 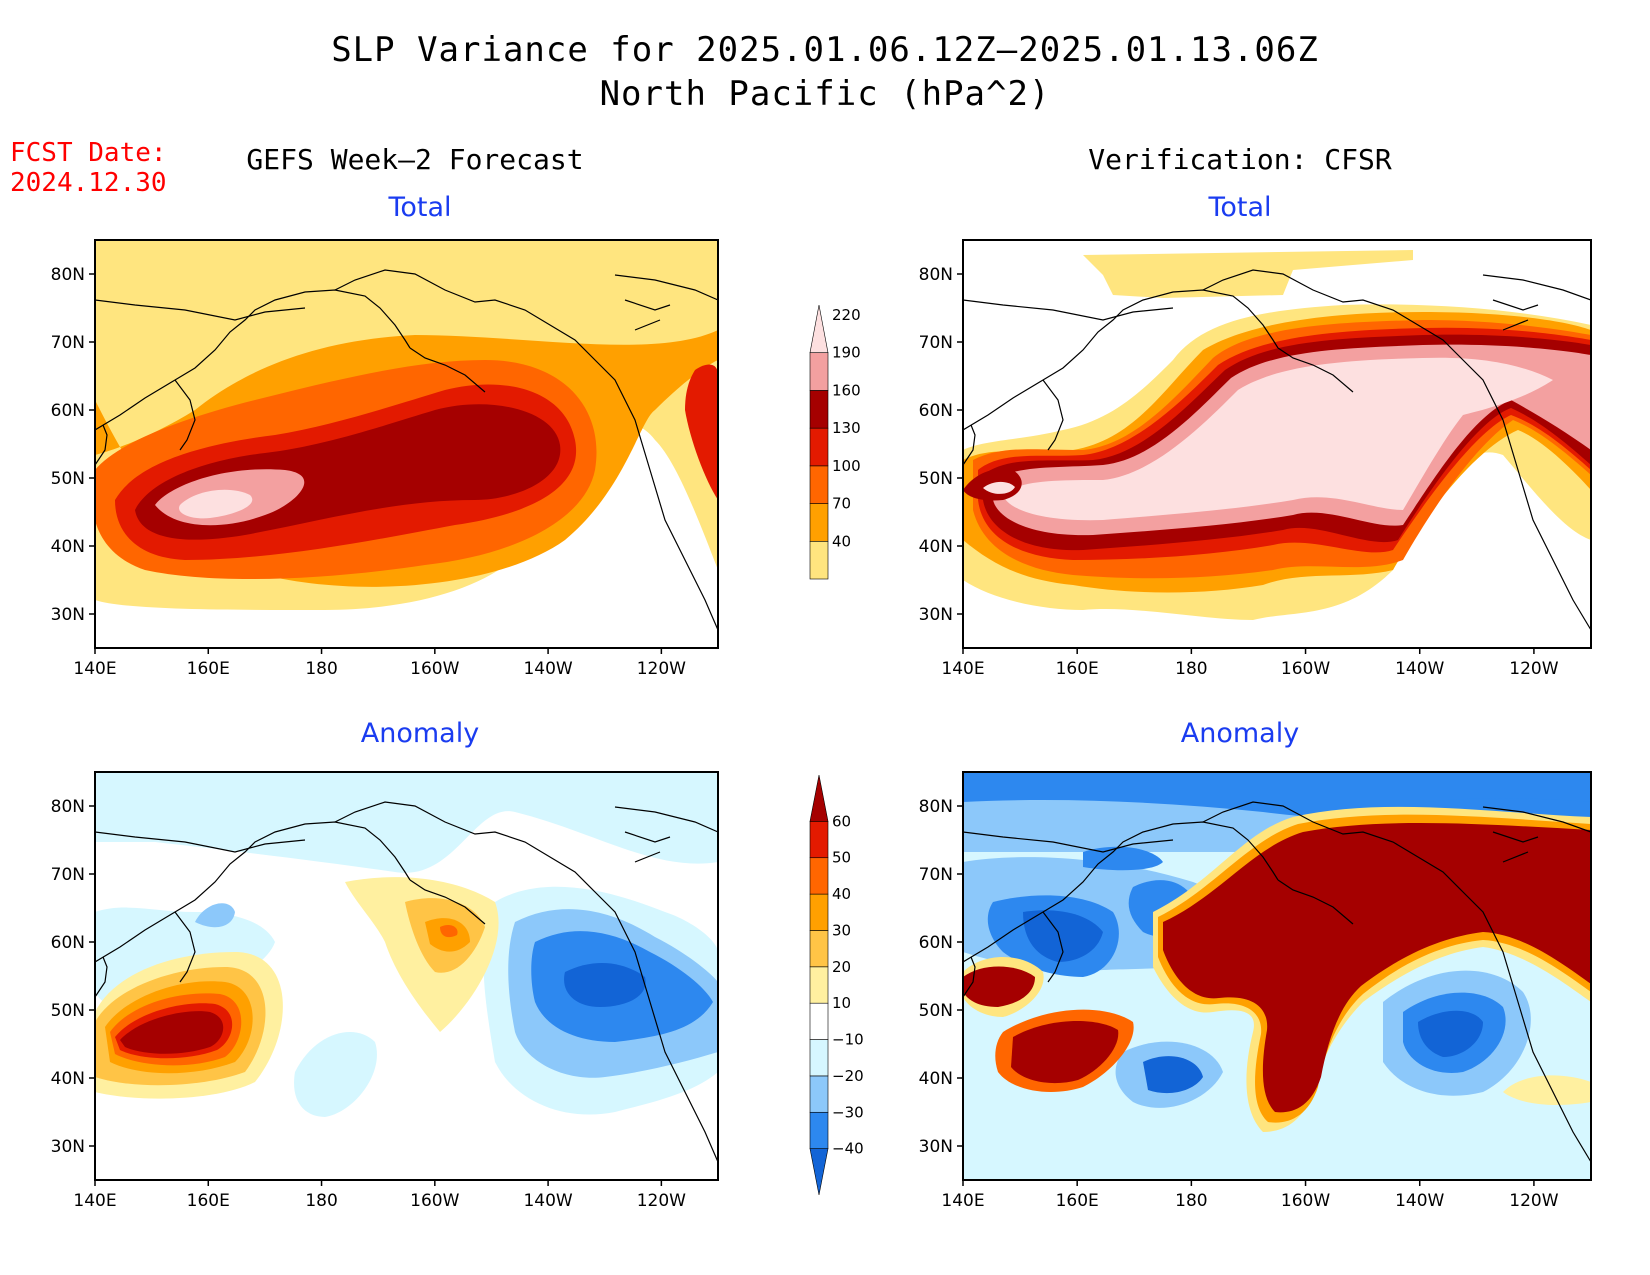 What do you see at coordinates (825, 94) in the screenshot?
I see `main-subtitle: North Pacific (hPa^2)` at bounding box center [825, 94].